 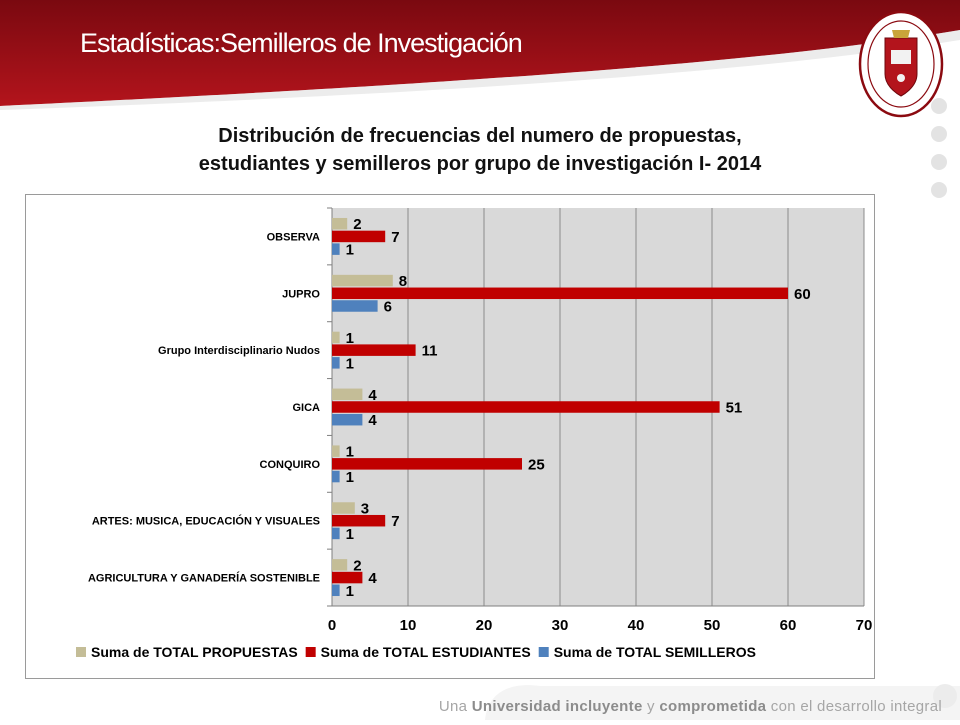 What do you see at coordinates (307, 408) in the screenshot?
I see `category-label: GICA` at bounding box center [307, 408].